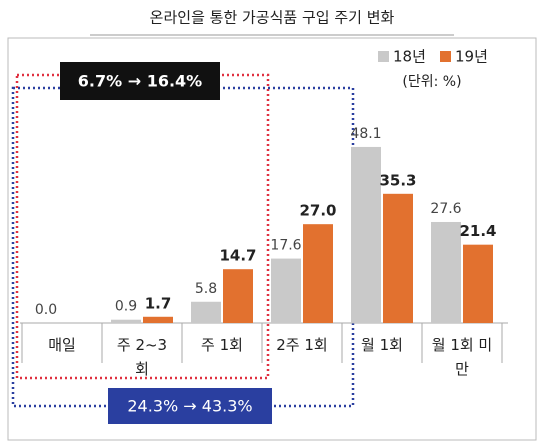  What do you see at coordinates (62, 345) in the screenshot?
I see `x-tick-label: 매일` at bounding box center [62, 345].